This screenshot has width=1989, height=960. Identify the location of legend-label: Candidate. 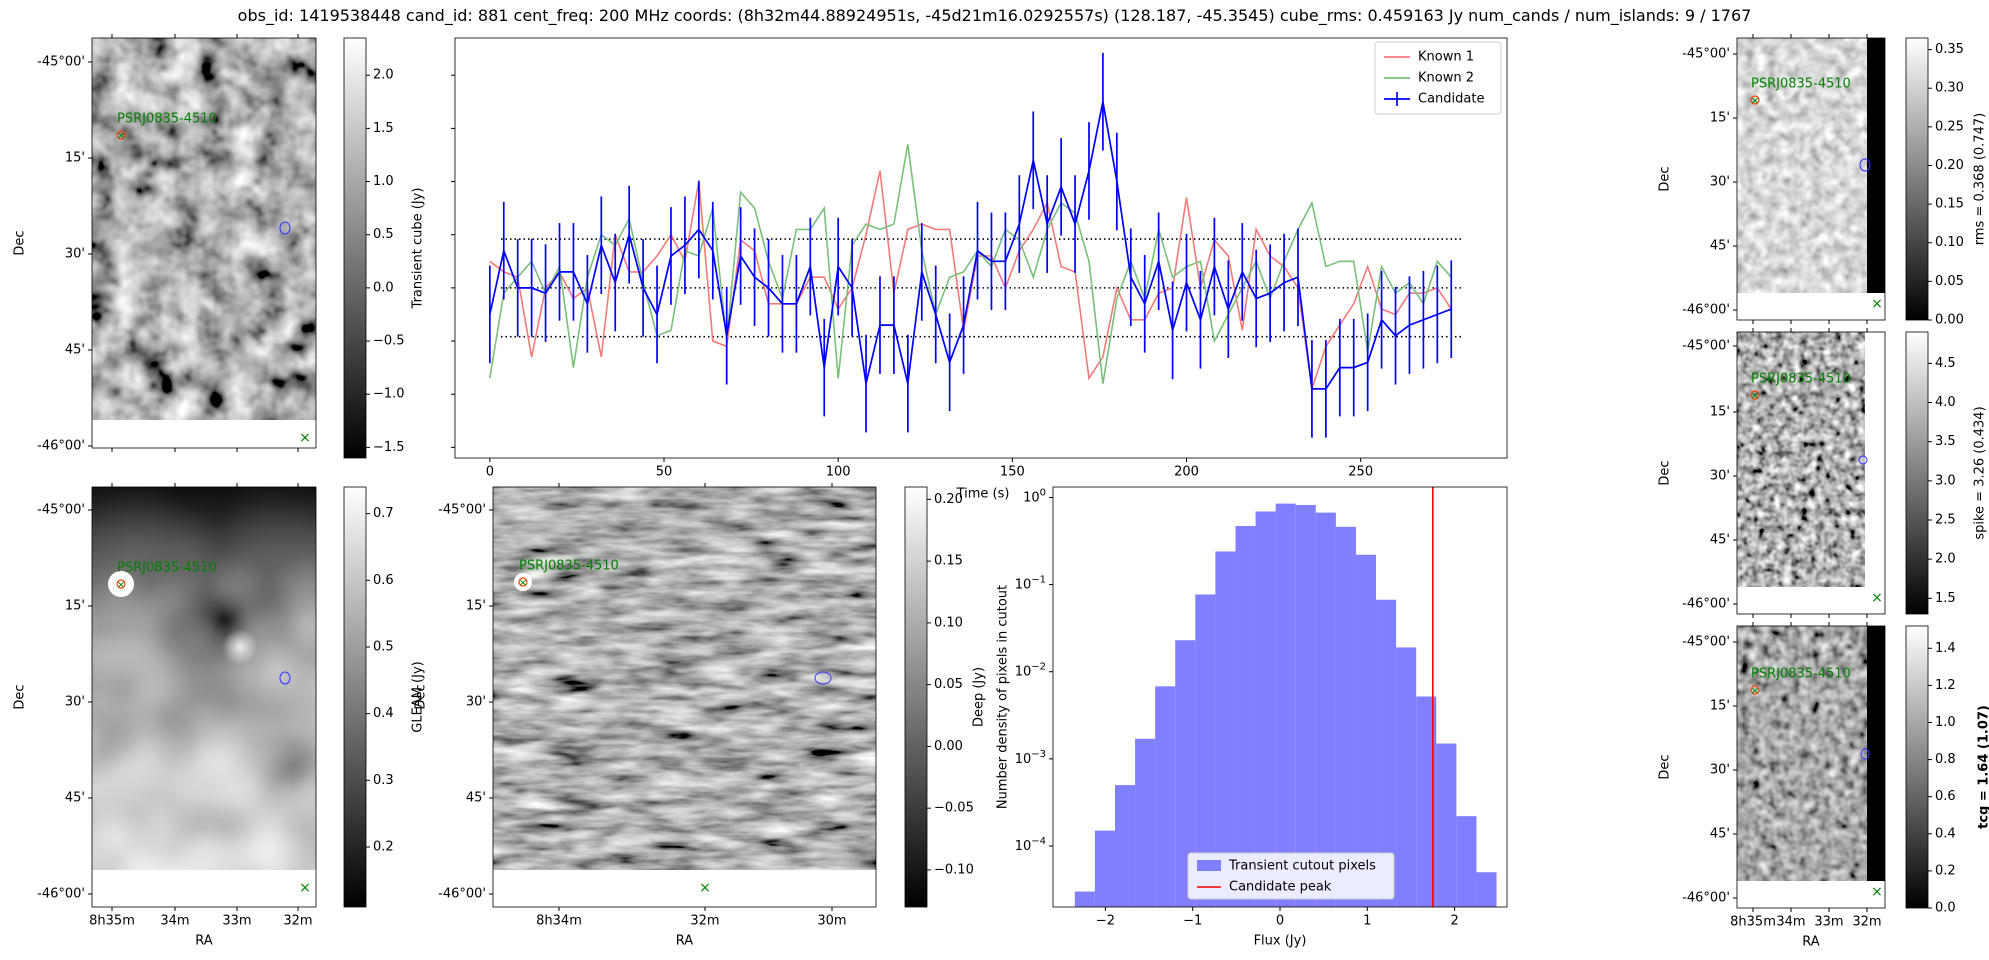
(1451, 99).